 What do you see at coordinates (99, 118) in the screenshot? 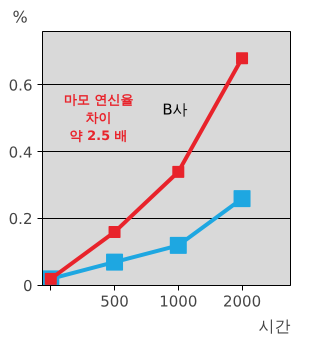
I see `annotation: 마모 연신율 차이 약 2.5 배` at bounding box center [99, 118].